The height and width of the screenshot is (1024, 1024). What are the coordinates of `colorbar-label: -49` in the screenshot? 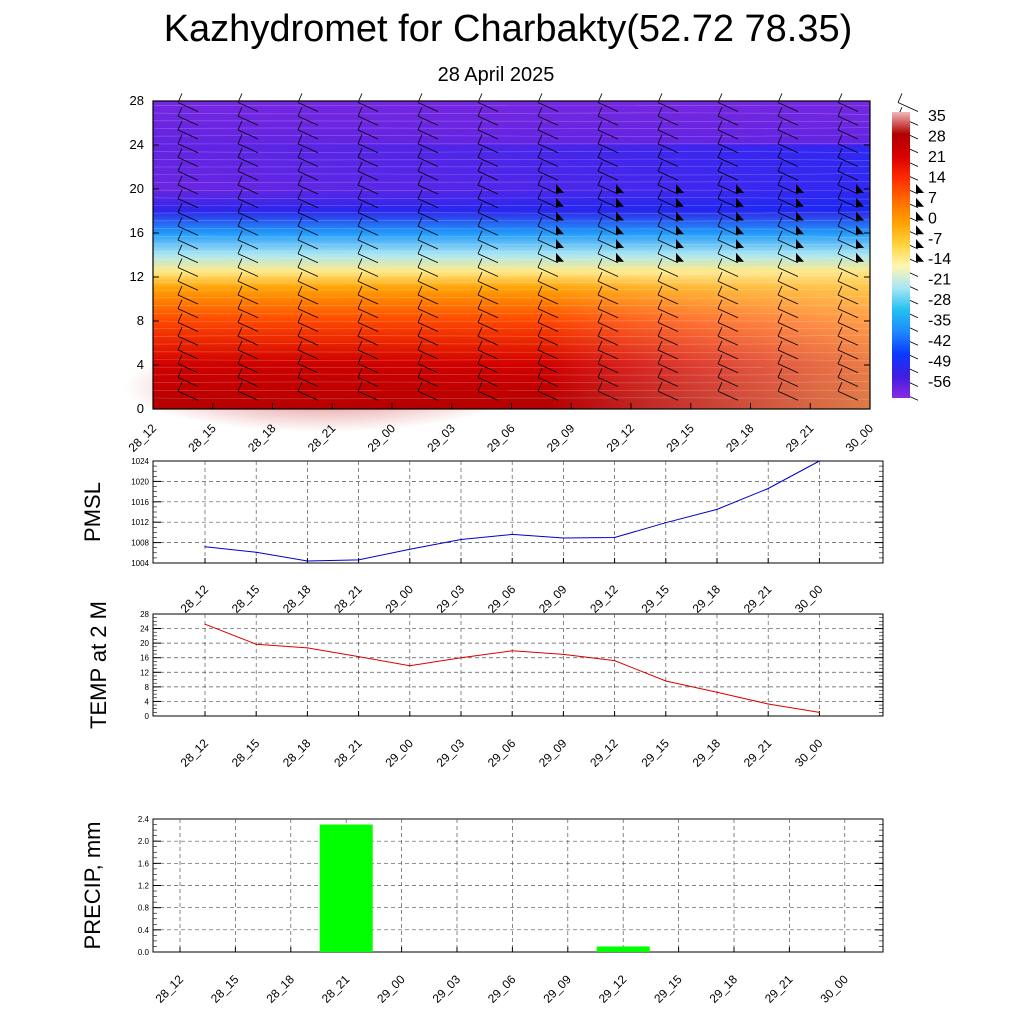 It's located at (939, 362).